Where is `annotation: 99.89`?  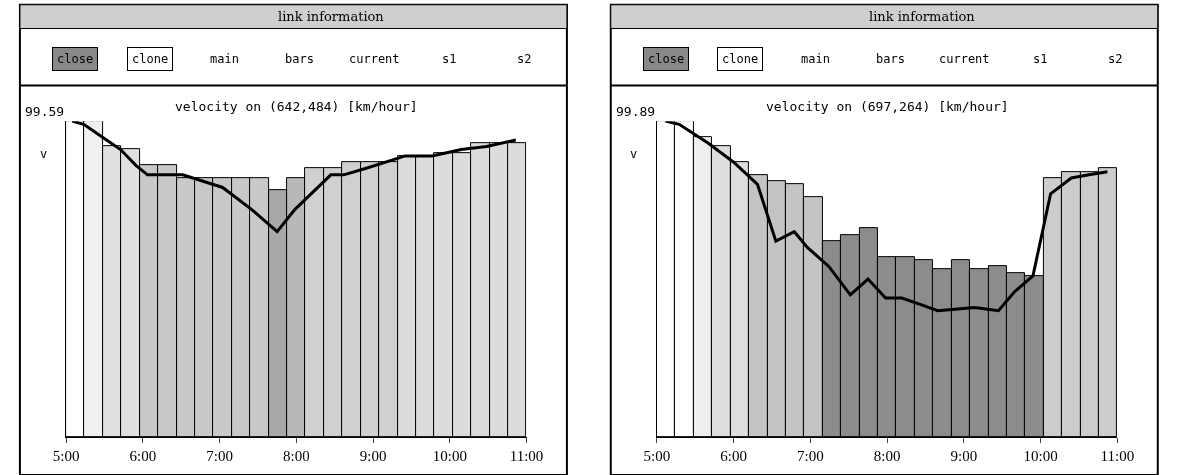 annotation: 99.89 is located at coordinates (636, 111).